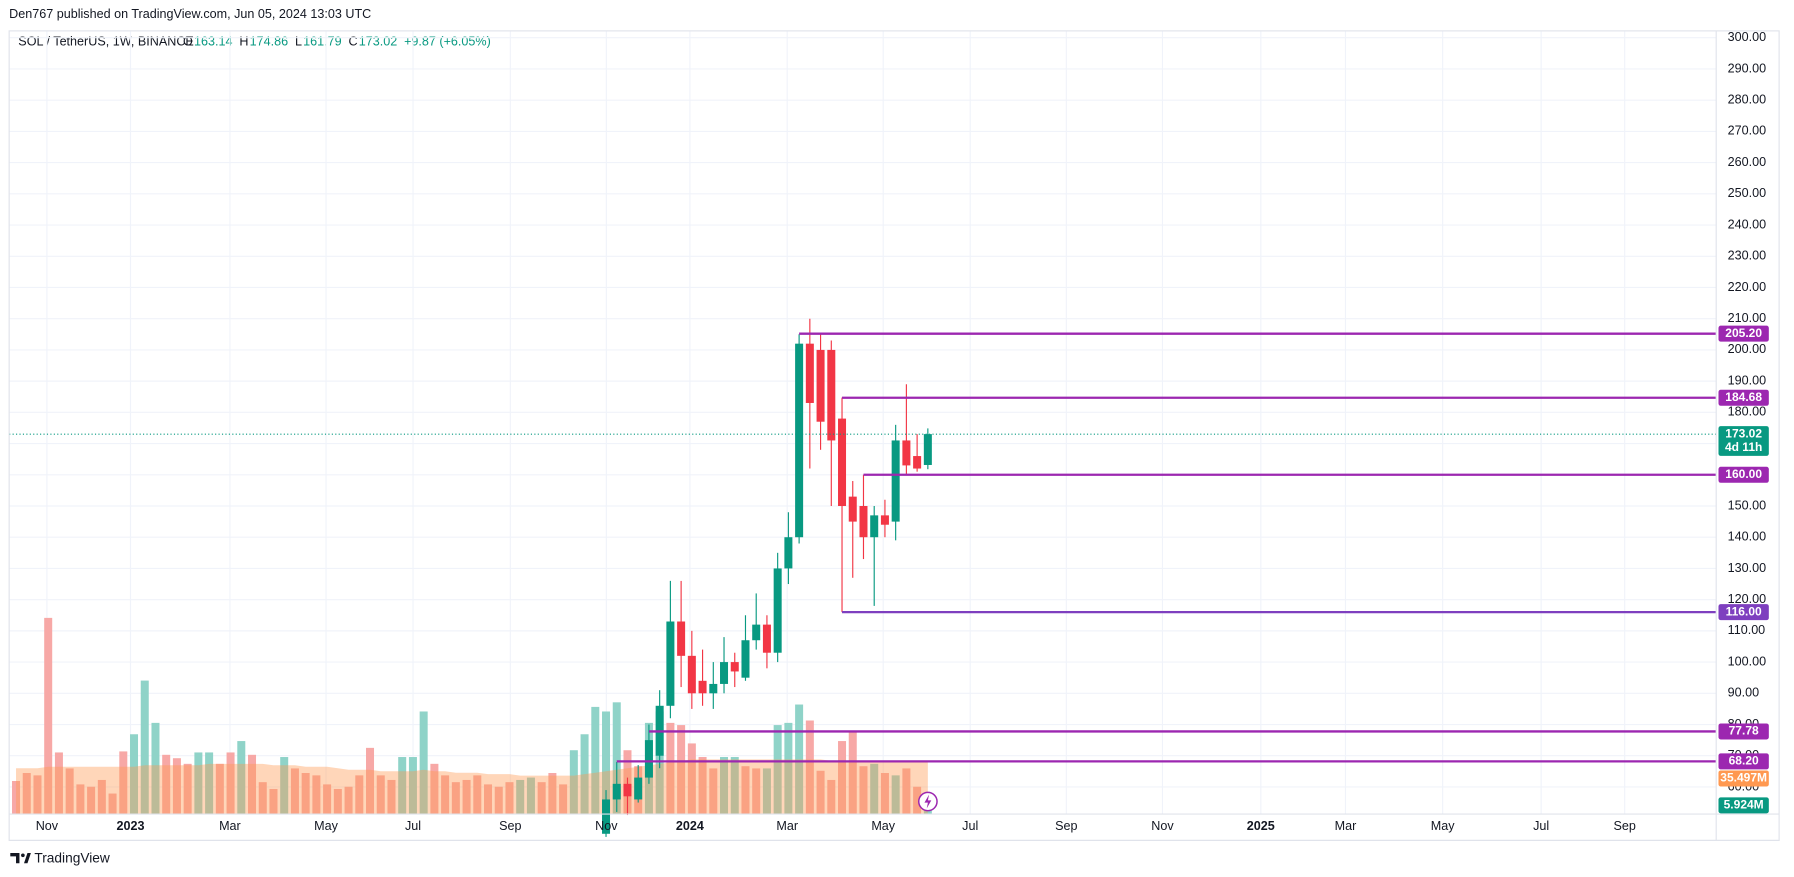 This screenshot has width=1794, height=877. I want to click on y-tick-label: 240.00, so click(1747, 224).